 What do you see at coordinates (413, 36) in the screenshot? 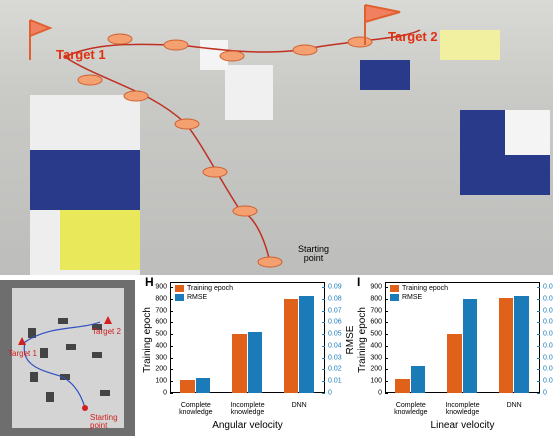
I see `photo-label: Target 2` at bounding box center [413, 36].